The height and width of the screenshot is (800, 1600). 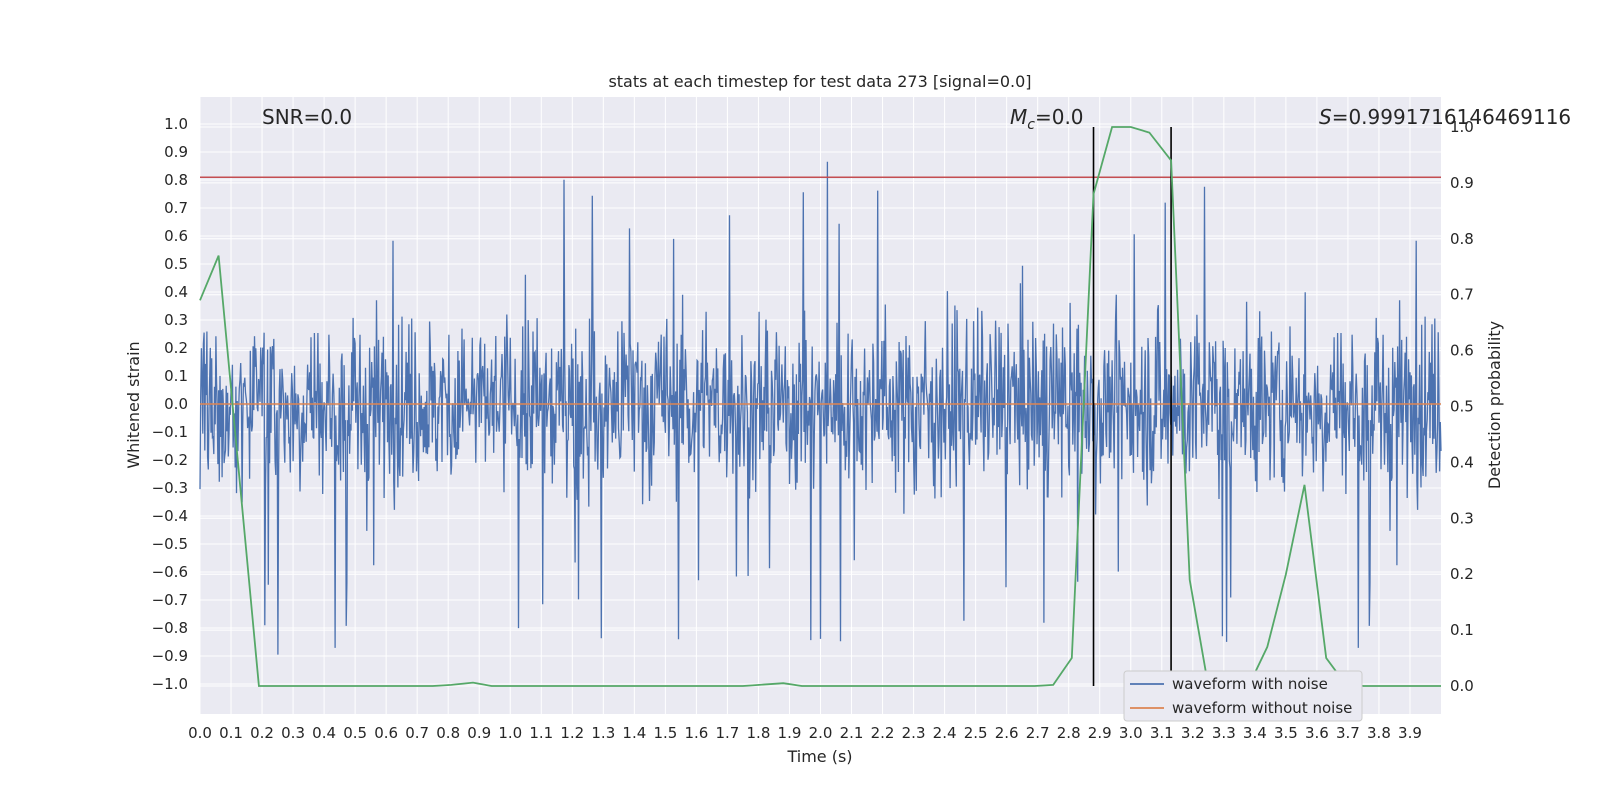 I want to click on x-tick-label: 2.5, so click(x=976, y=733).